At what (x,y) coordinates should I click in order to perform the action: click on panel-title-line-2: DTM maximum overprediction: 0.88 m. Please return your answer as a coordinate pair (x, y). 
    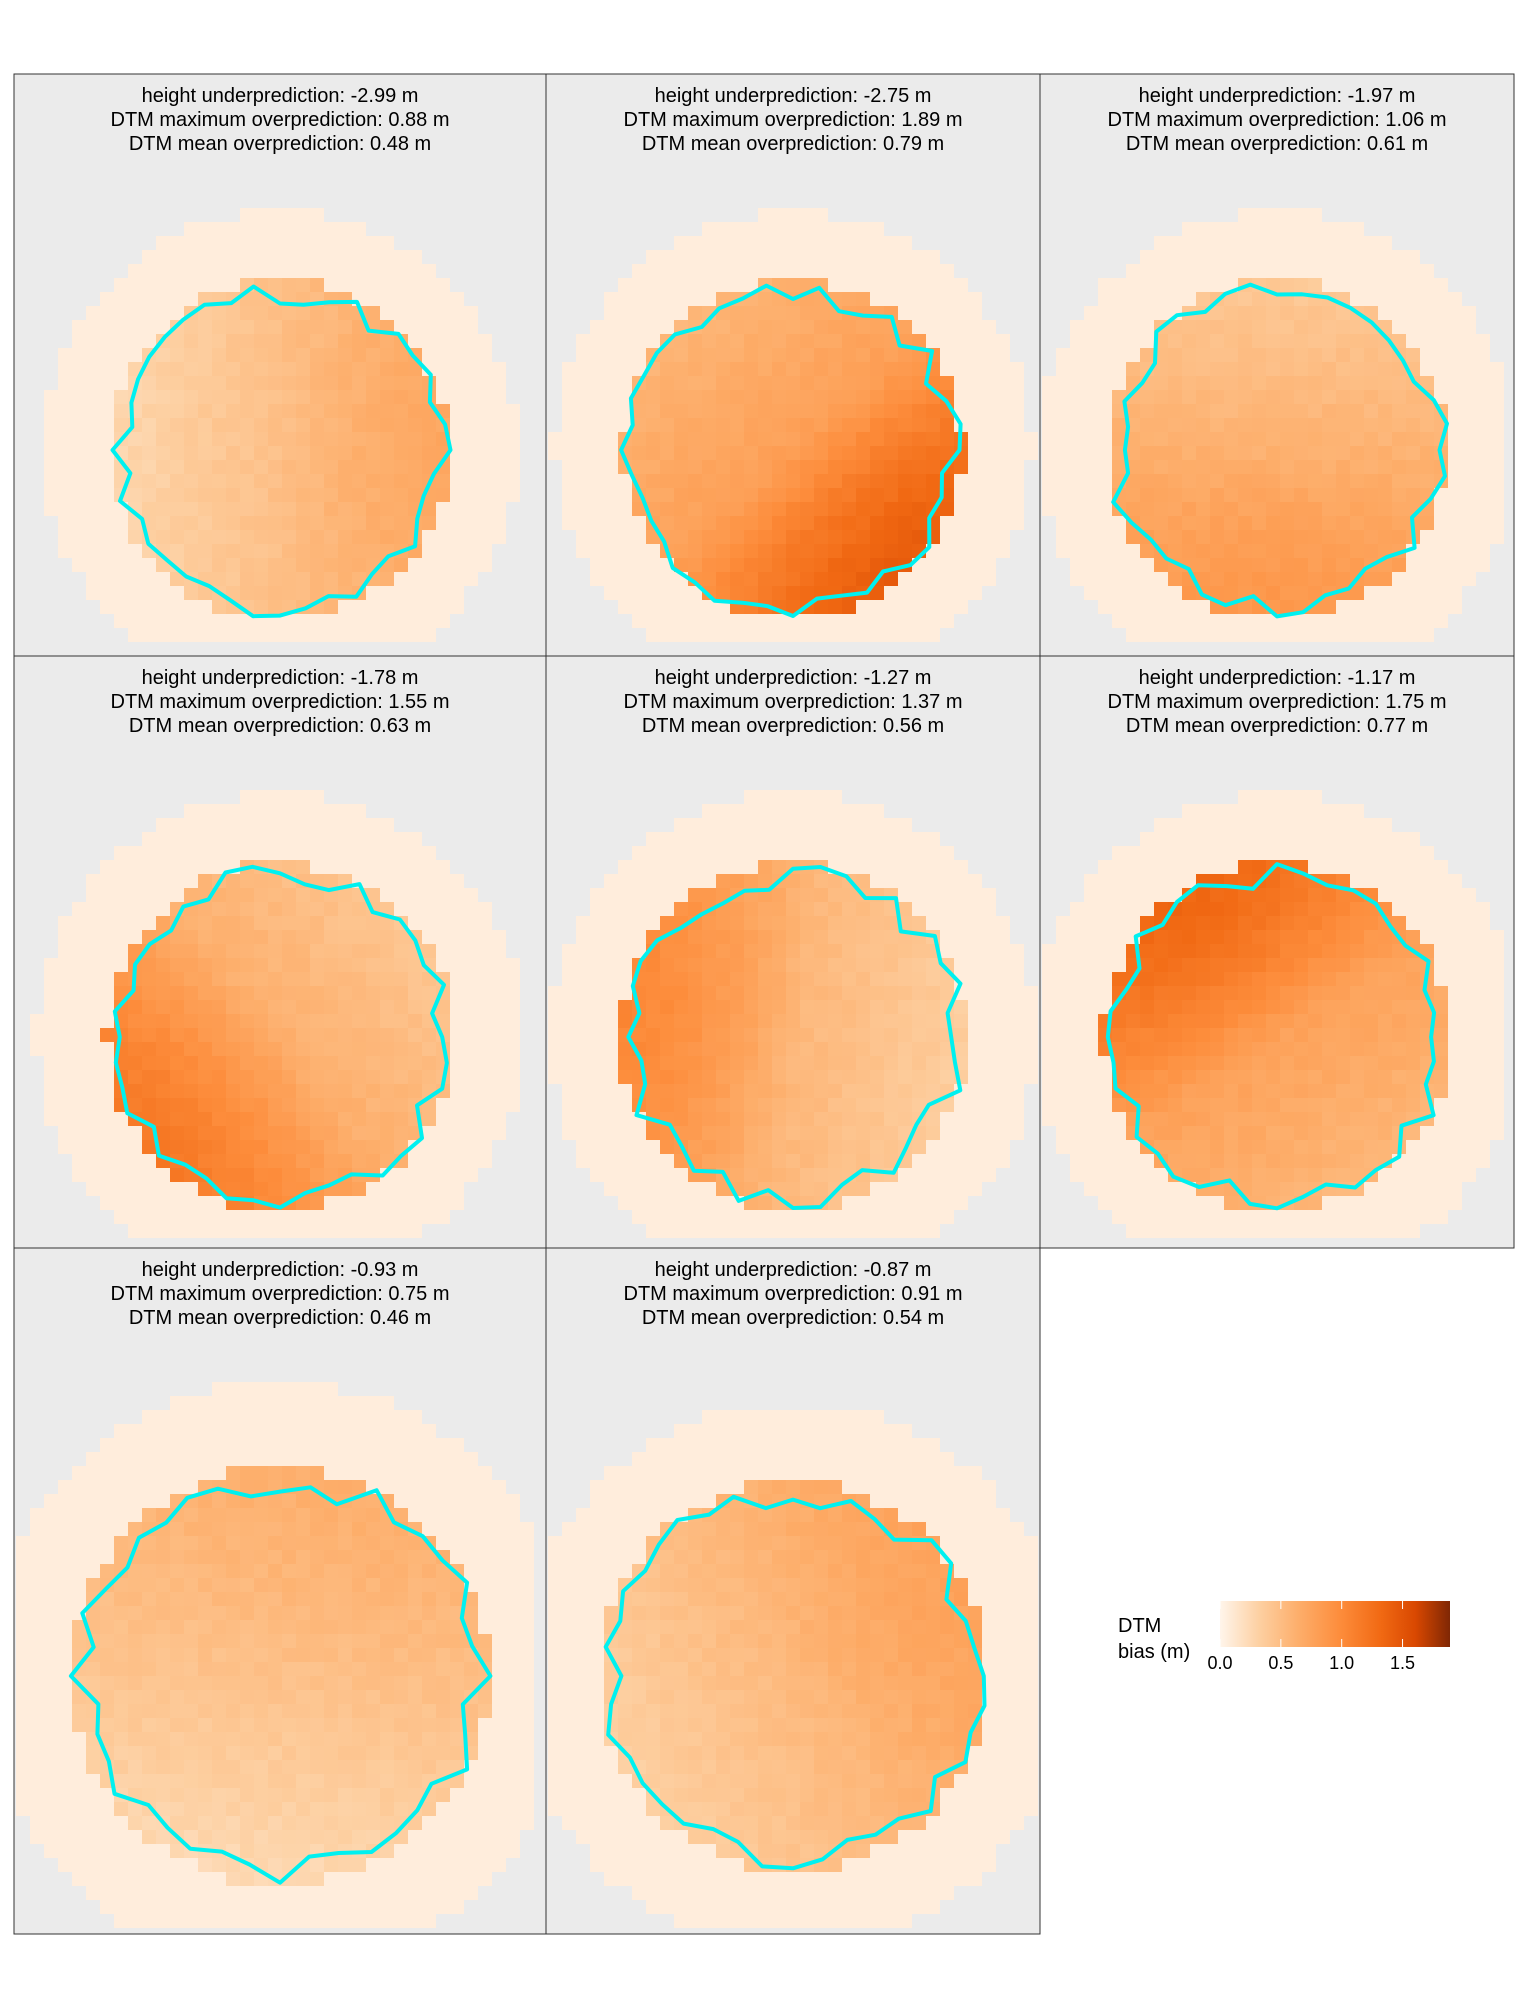
    Looking at the image, I should click on (280, 120).